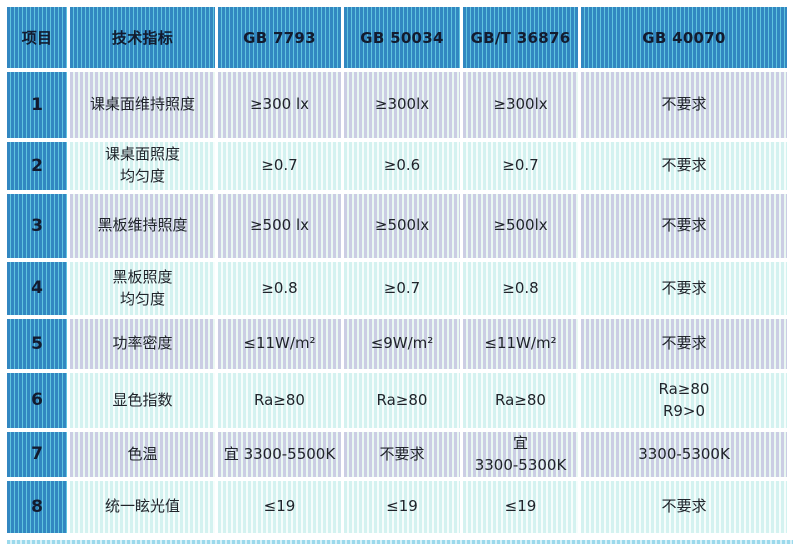  Describe the element at coordinates (520, 400) in the screenshot. I see `value-cell-gbt36876: Ra≥80` at that location.